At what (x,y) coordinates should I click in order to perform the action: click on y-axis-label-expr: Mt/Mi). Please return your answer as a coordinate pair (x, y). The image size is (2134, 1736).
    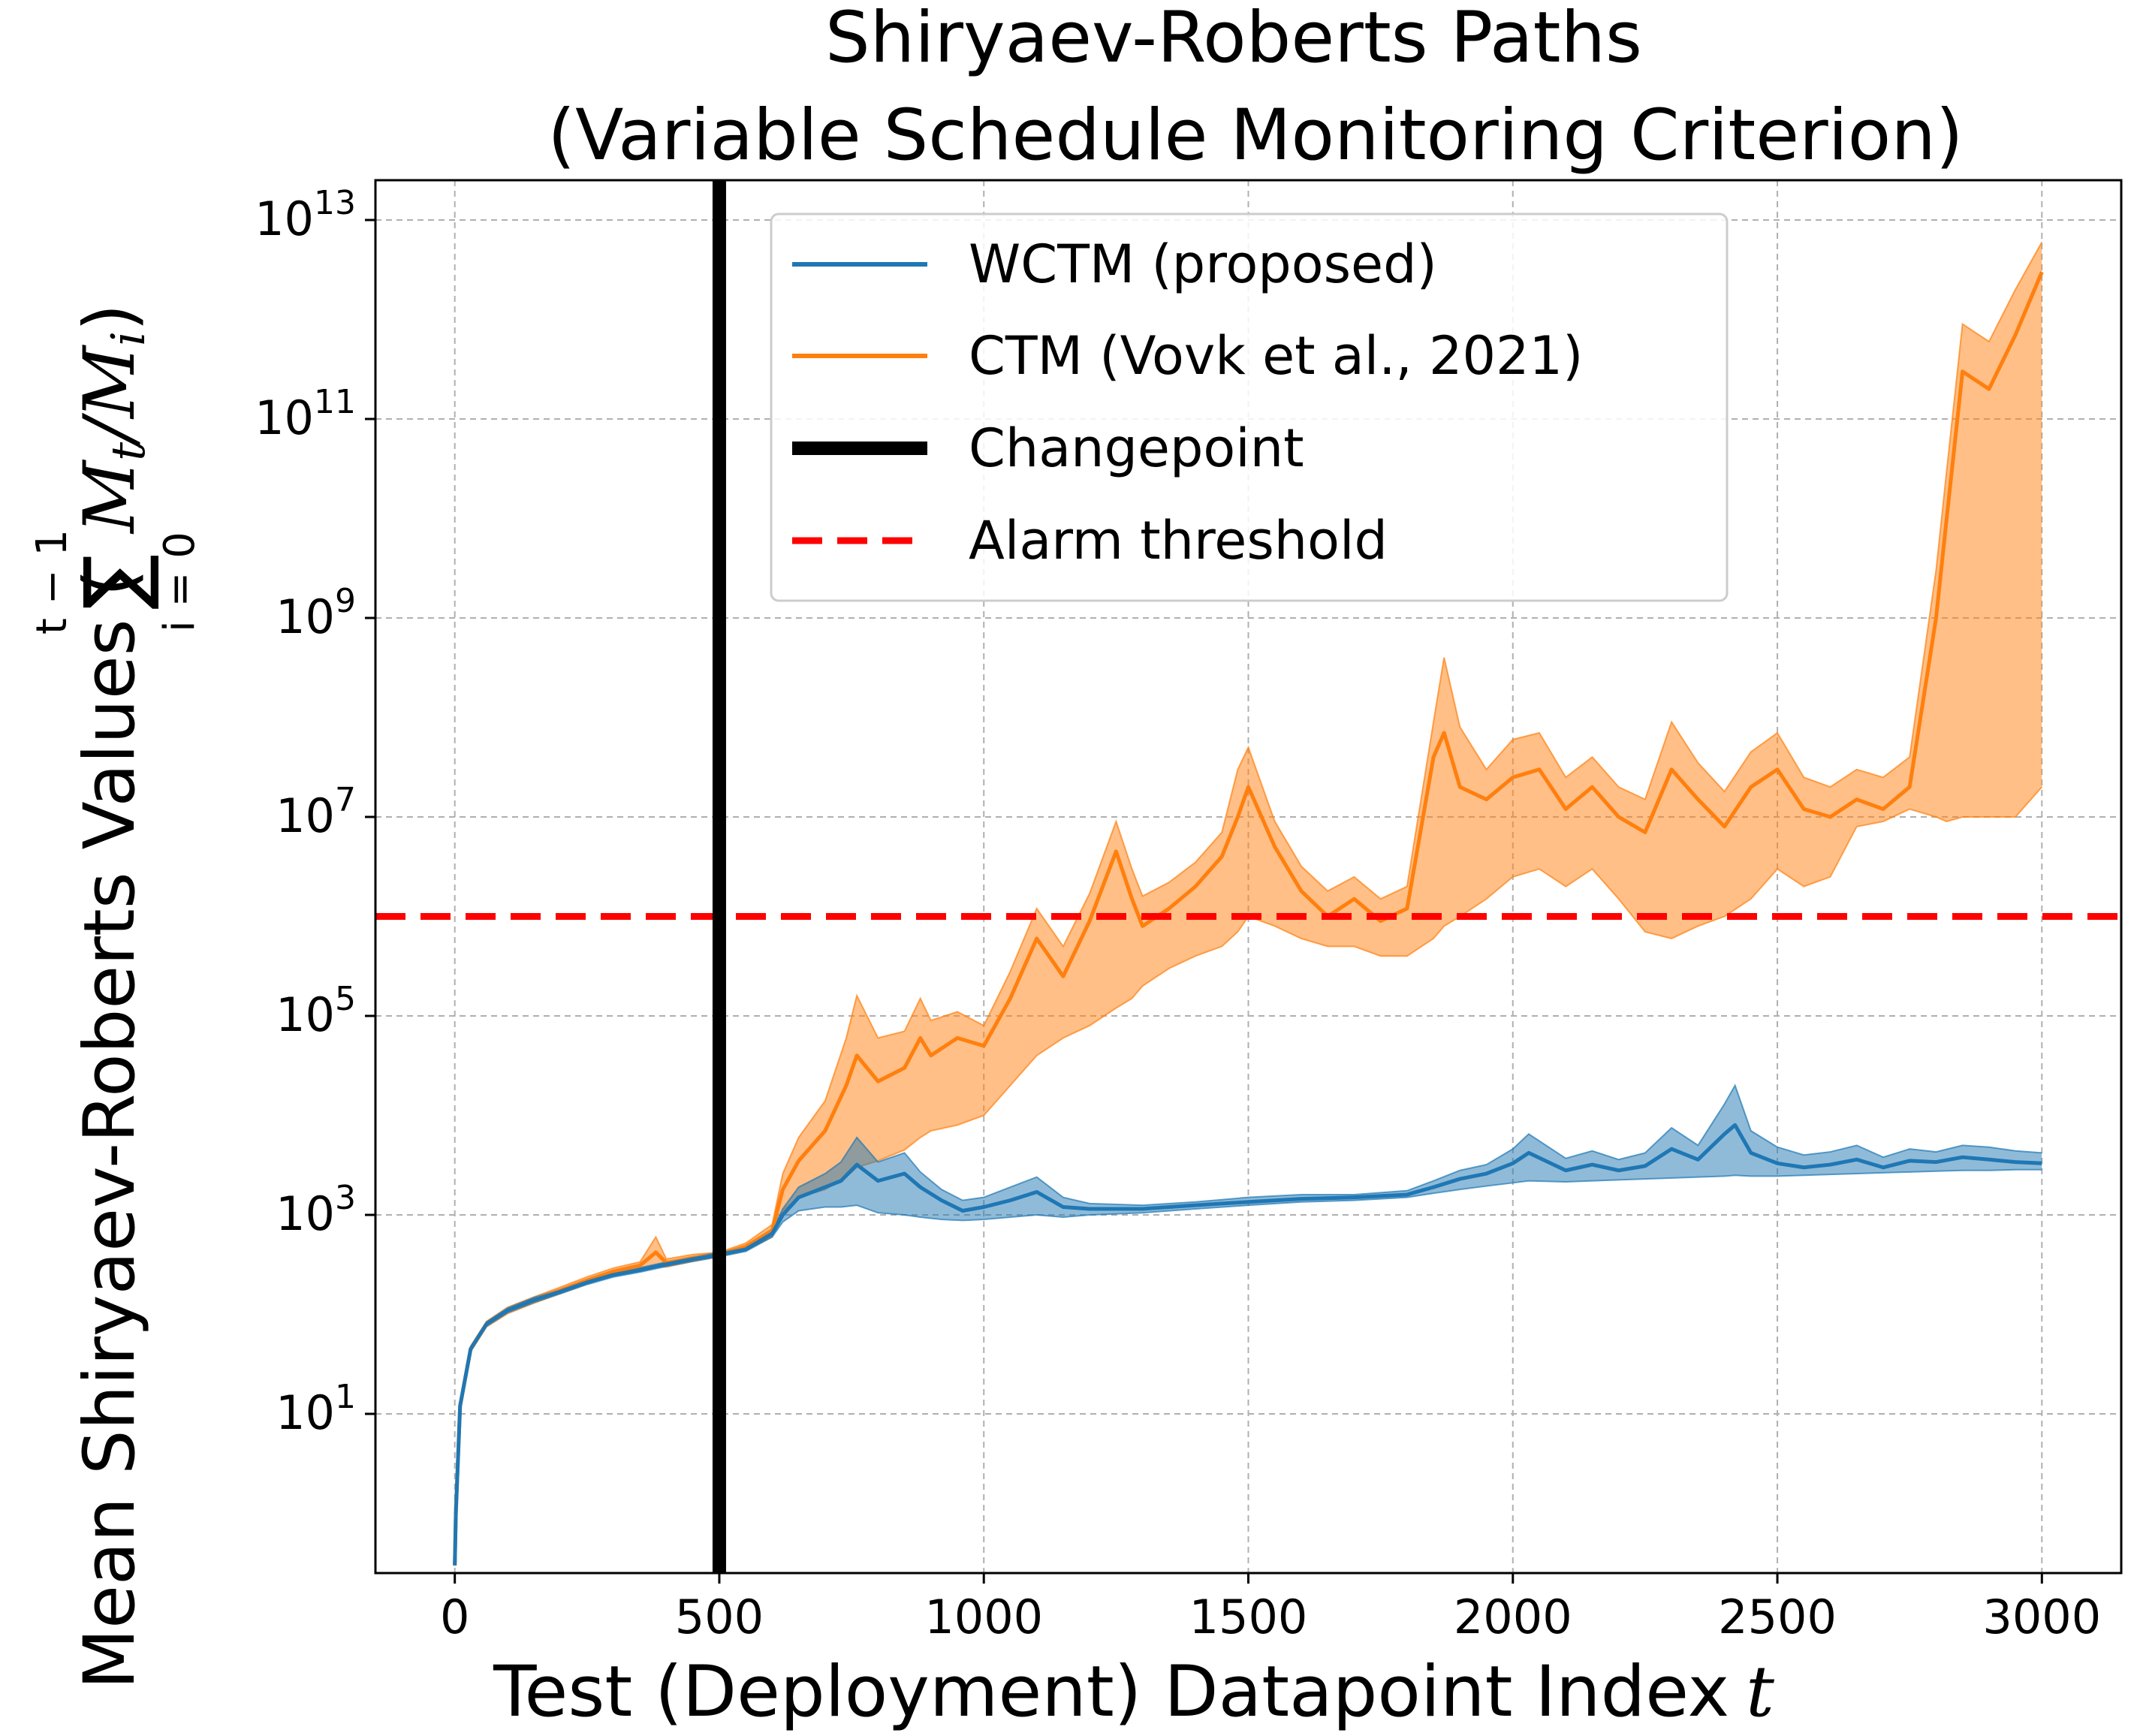
    Looking at the image, I should click on (112, 419).